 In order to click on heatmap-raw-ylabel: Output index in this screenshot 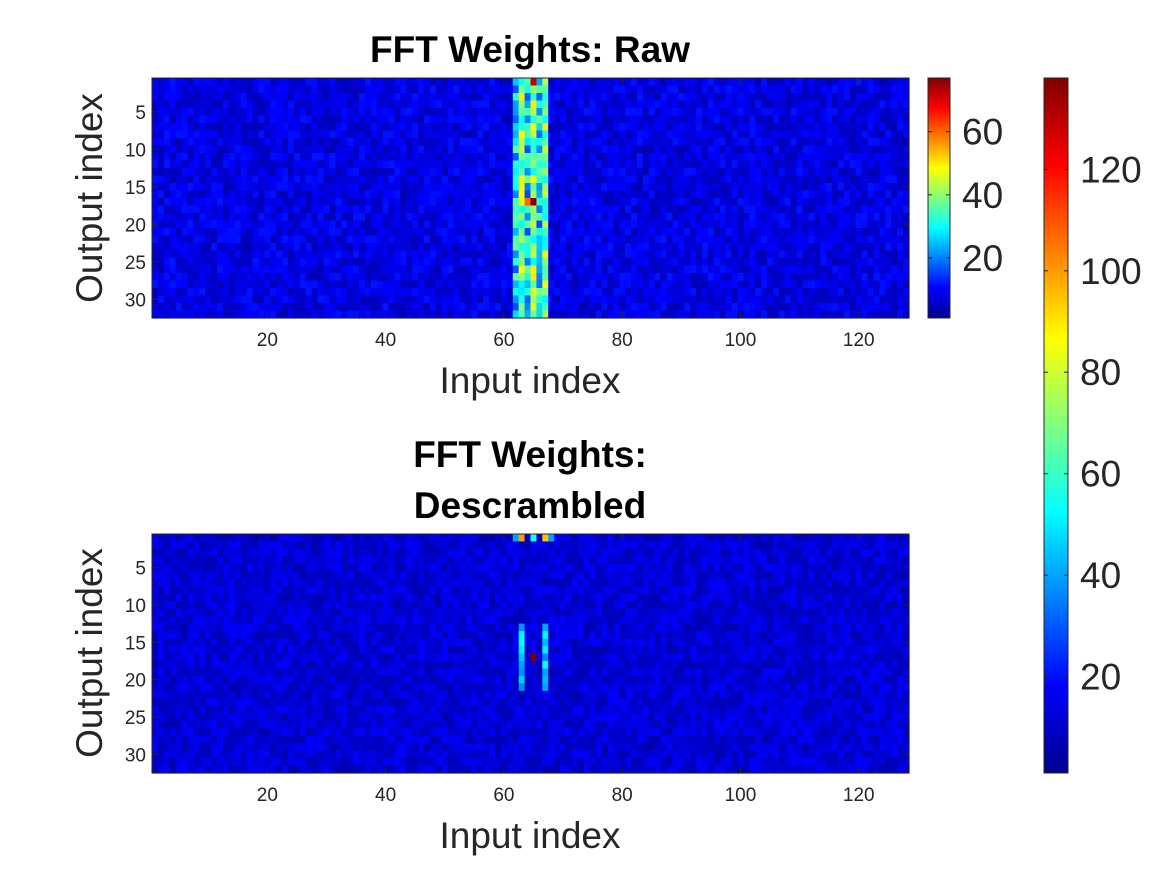, I will do `click(89, 198)`.